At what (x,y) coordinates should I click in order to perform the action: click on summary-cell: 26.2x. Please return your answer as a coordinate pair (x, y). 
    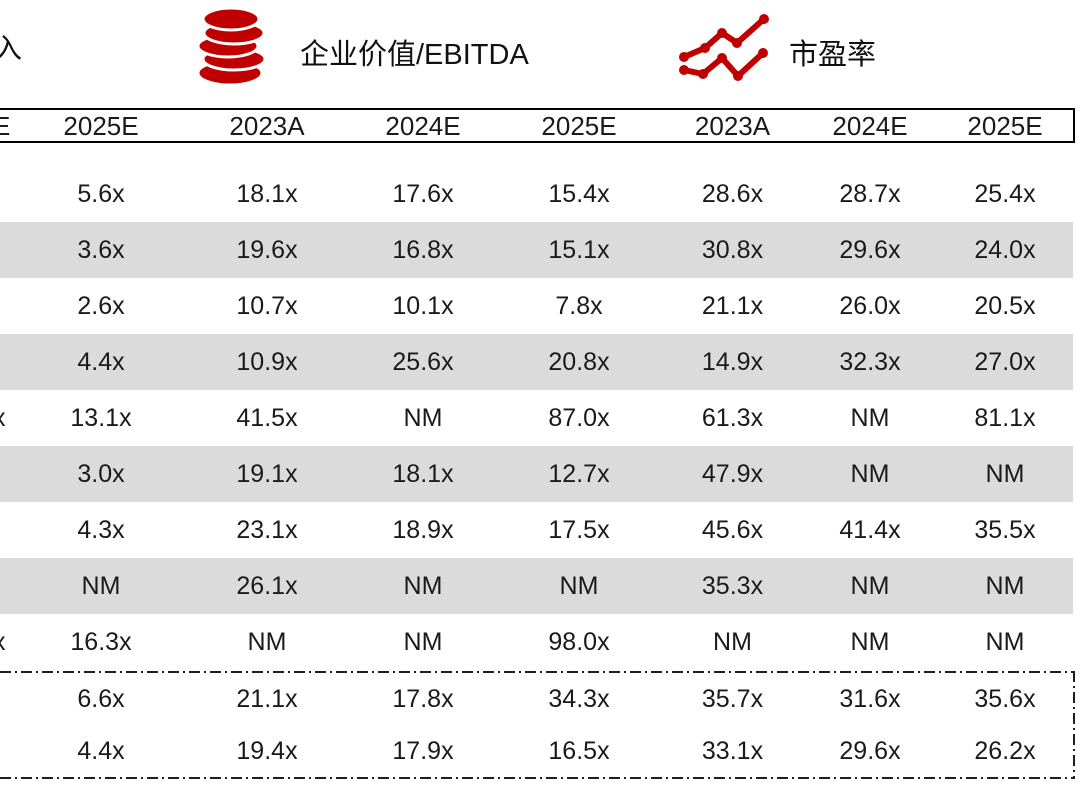
    Looking at the image, I should click on (1005, 750).